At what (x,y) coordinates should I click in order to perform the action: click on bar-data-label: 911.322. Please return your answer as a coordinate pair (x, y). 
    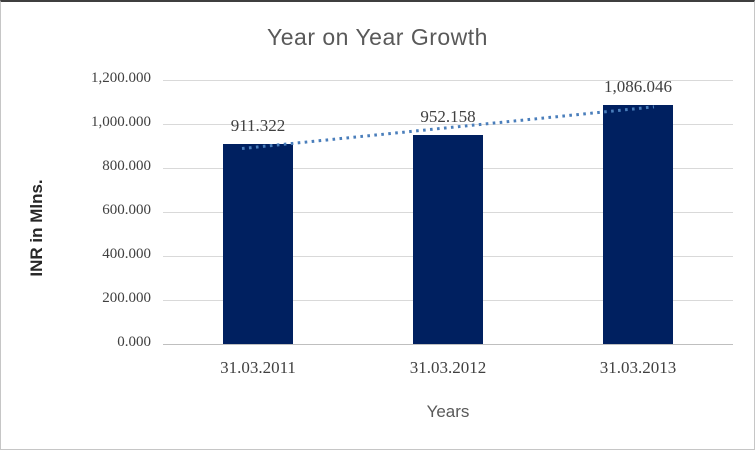
    Looking at the image, I should click on (258, 125).